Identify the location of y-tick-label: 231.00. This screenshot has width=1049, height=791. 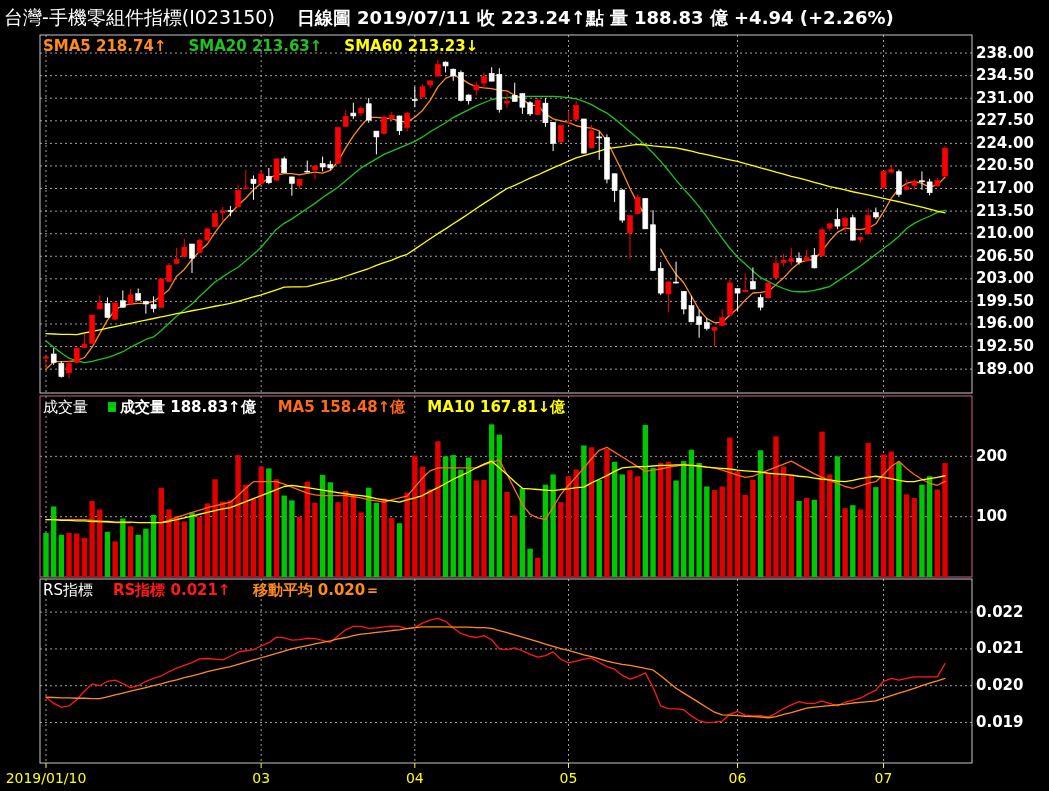
(1005, 97).